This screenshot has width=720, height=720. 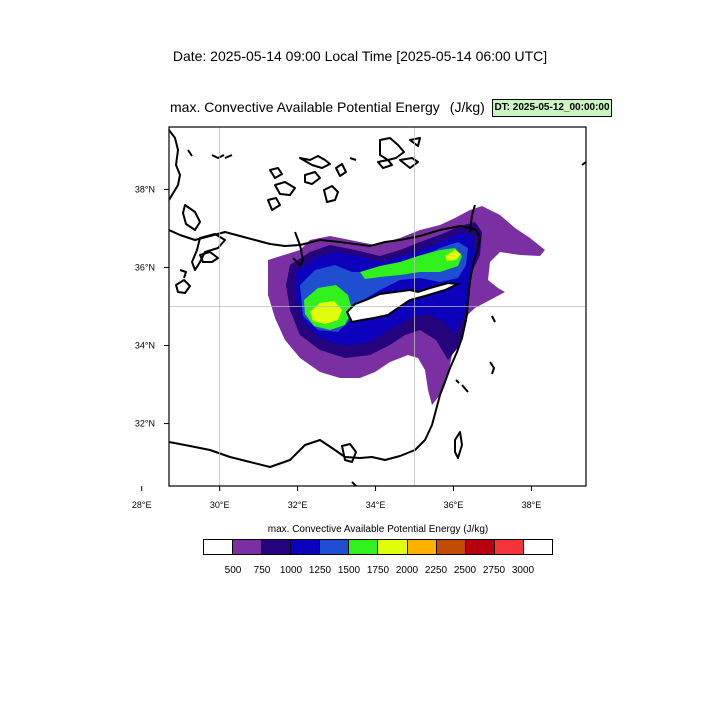 I want to click on colorbar, so click(x=378, y=547).